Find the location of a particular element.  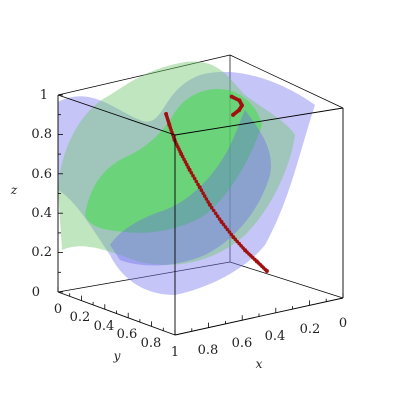

z-tick-label: 0.4 is located at coordinates (41, 213).